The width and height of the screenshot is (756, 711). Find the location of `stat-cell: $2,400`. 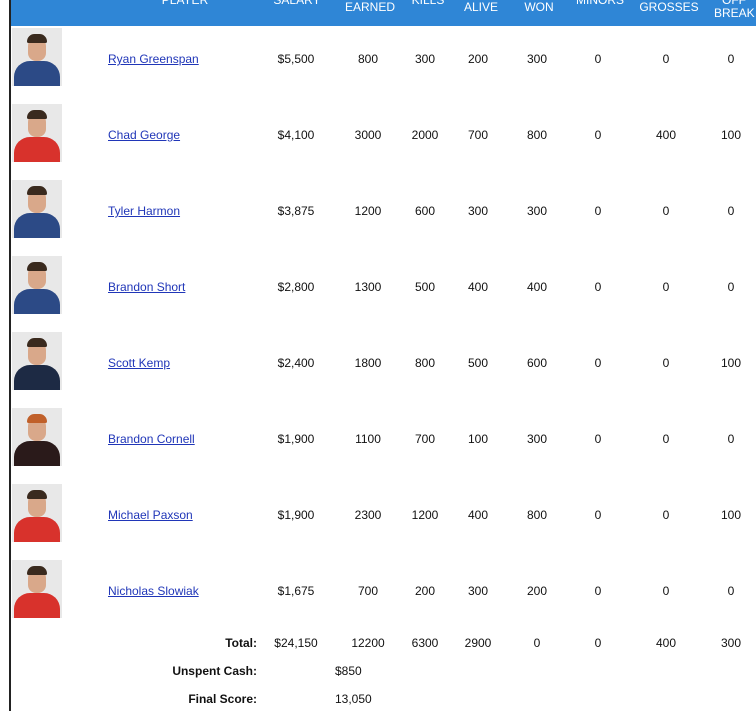

stat-cell: $2,400 is located at coordinates (296, 363).